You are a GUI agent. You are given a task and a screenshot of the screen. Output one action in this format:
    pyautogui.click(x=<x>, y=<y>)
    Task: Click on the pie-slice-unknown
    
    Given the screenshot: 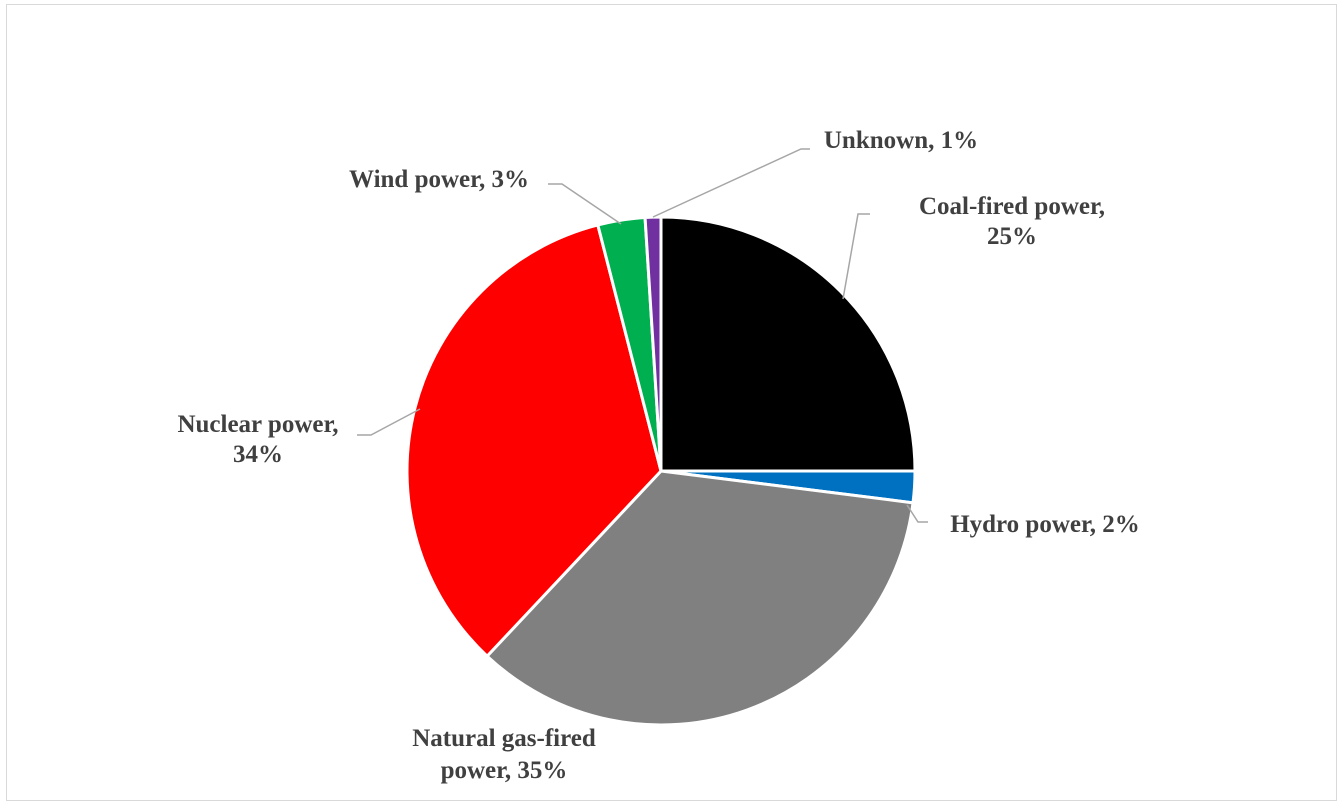 What is the action you would take?
    pyautogui.click(x=653, y=344)
    